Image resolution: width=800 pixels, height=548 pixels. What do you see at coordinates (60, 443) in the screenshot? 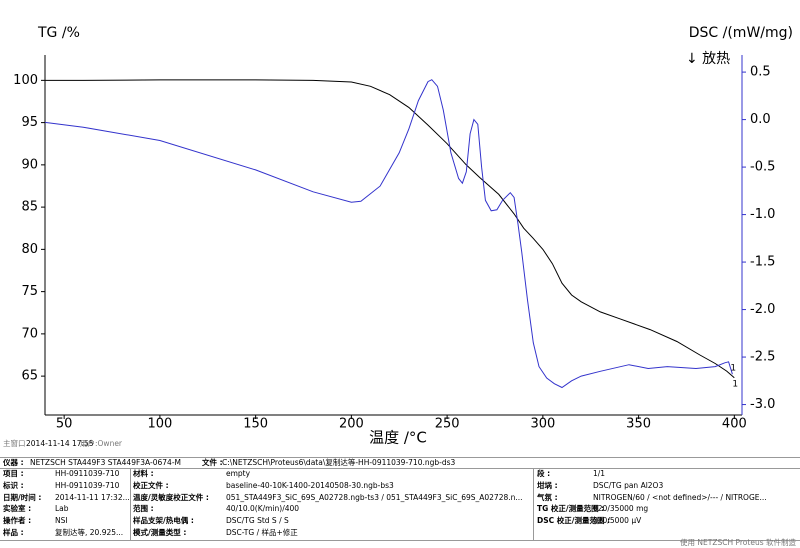
I see `status-text: 2014-11-14 17:55` at bounding box center [60, 443].